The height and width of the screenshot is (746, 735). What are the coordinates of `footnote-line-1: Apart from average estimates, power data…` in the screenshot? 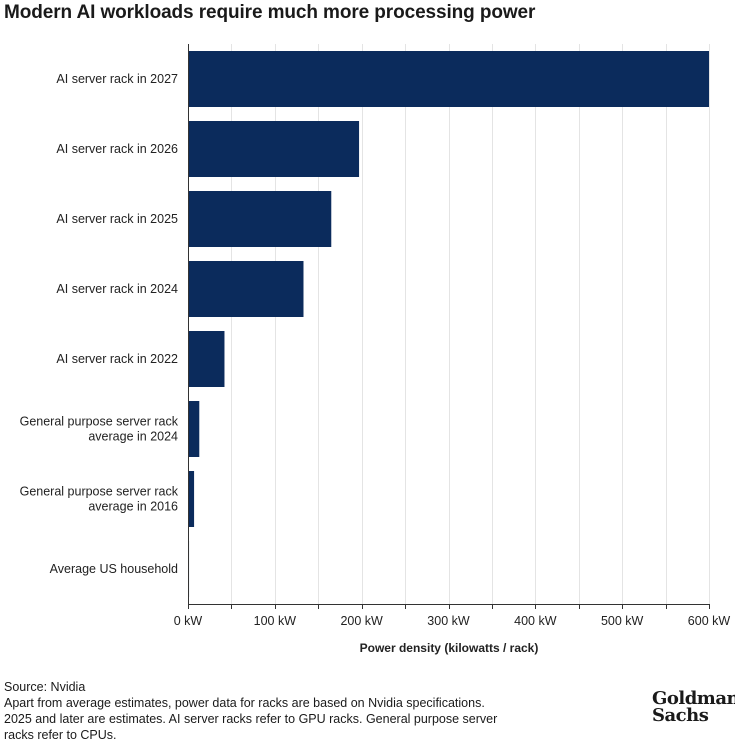 It's located at (244, 703).